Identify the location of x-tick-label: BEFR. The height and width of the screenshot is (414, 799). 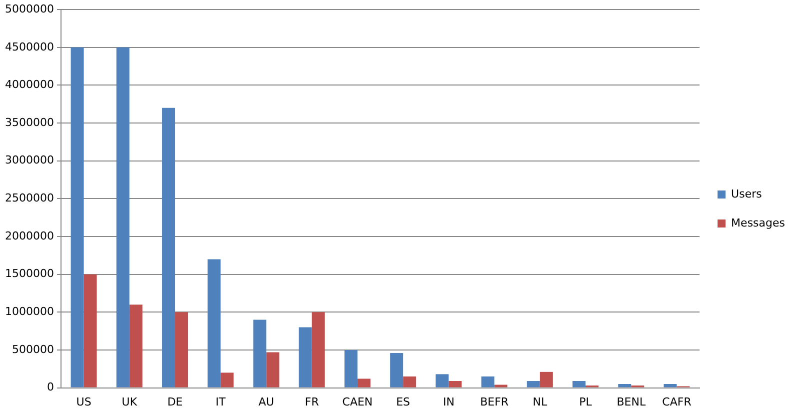
(494, 401).